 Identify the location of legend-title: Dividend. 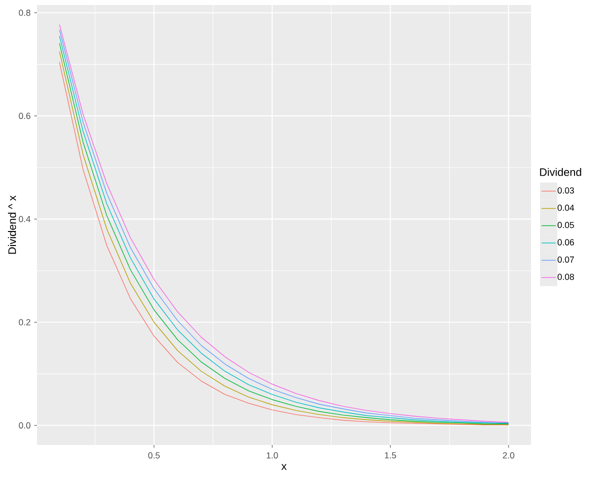
(561, 172).